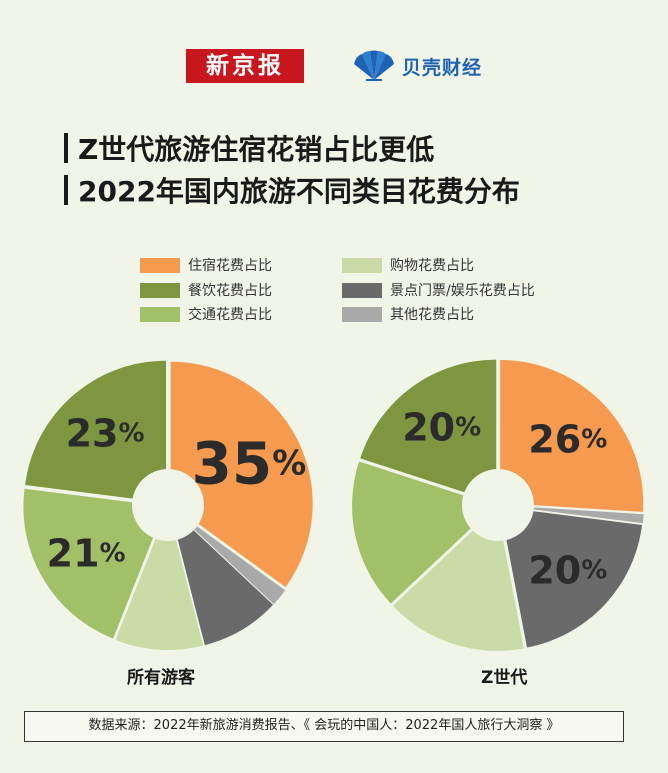 This screenshot has height=773, width=668. I want to click on legend-label: 交通花费占比, so click(230, 315).